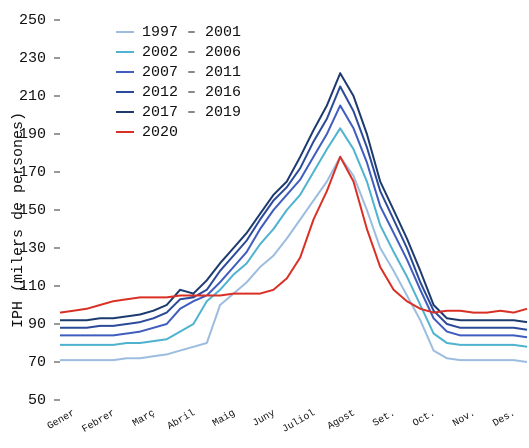 Image resolution: width=529 pixels, height=448 pixels. I want to click on legend-label: 2020, so click(160, 132).